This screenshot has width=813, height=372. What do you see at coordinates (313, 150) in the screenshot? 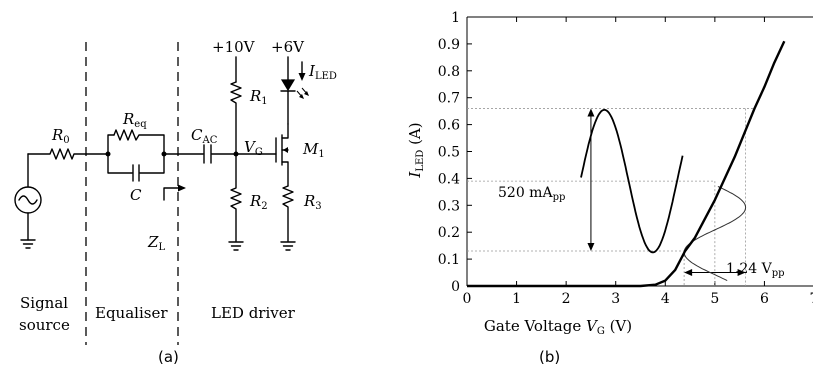
I see `label-m1: M1` at bounding box center [313, 150].